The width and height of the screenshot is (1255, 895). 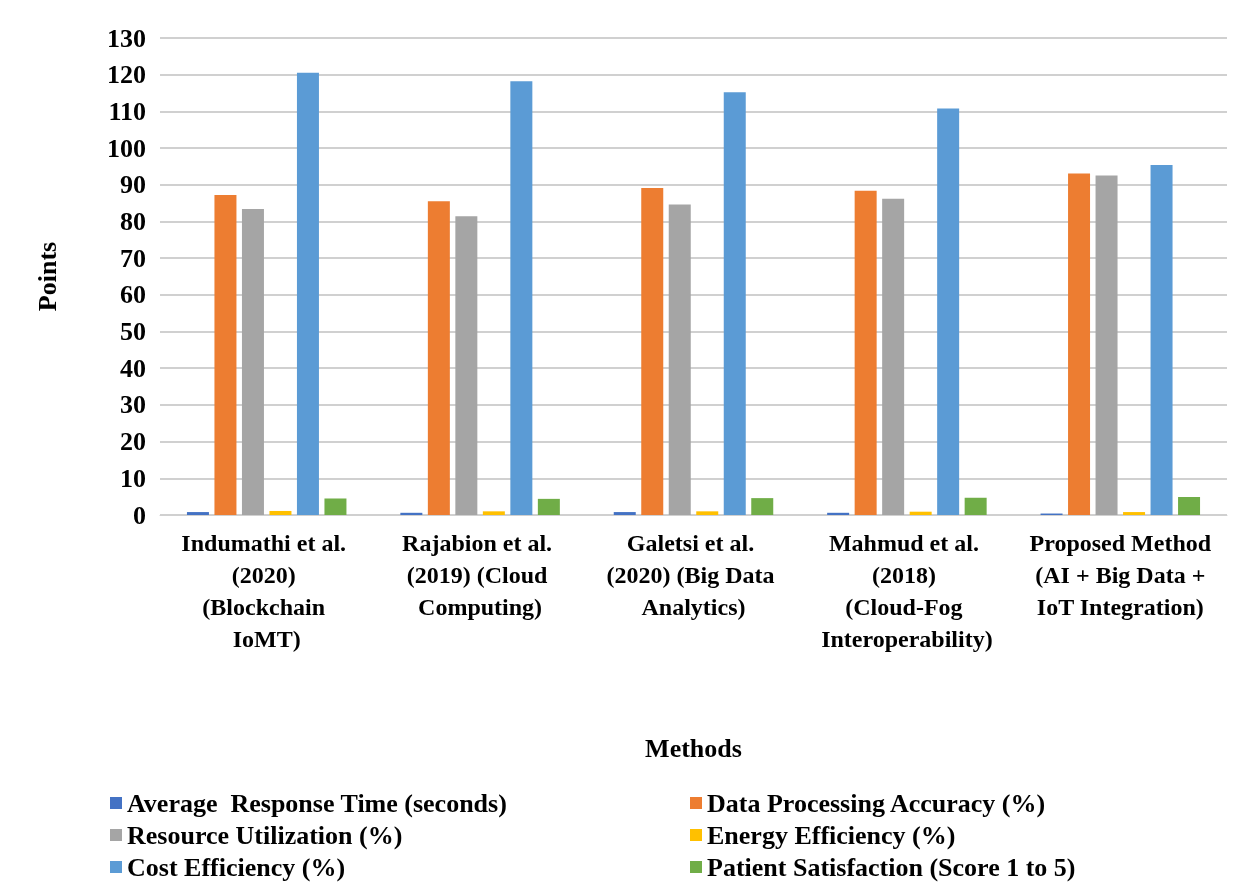 What do you see at coordinates (126, 148) in the screenshot?
I see `y-tick-label: 100` at bounding box center [126, 148].